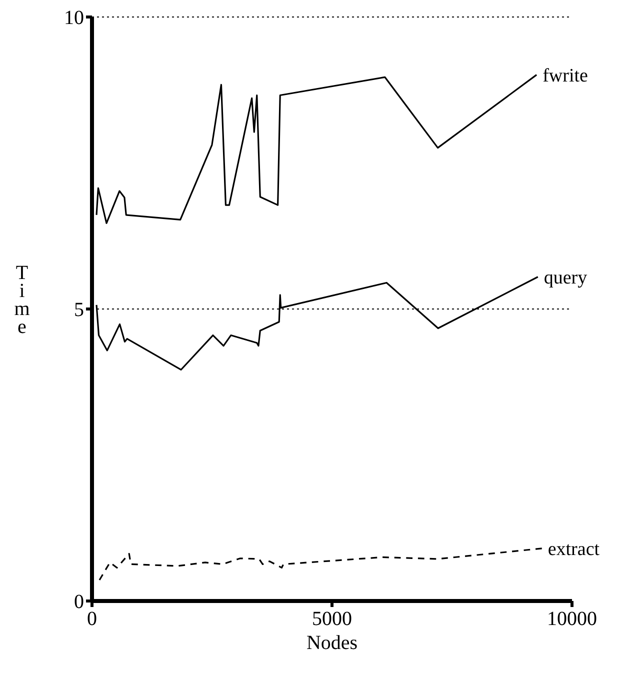 This screenshot has width=625, height=679. Describe the element at coordinates (572, 619) in the screenshot. I see `x-tick-label: 10000` at that location.